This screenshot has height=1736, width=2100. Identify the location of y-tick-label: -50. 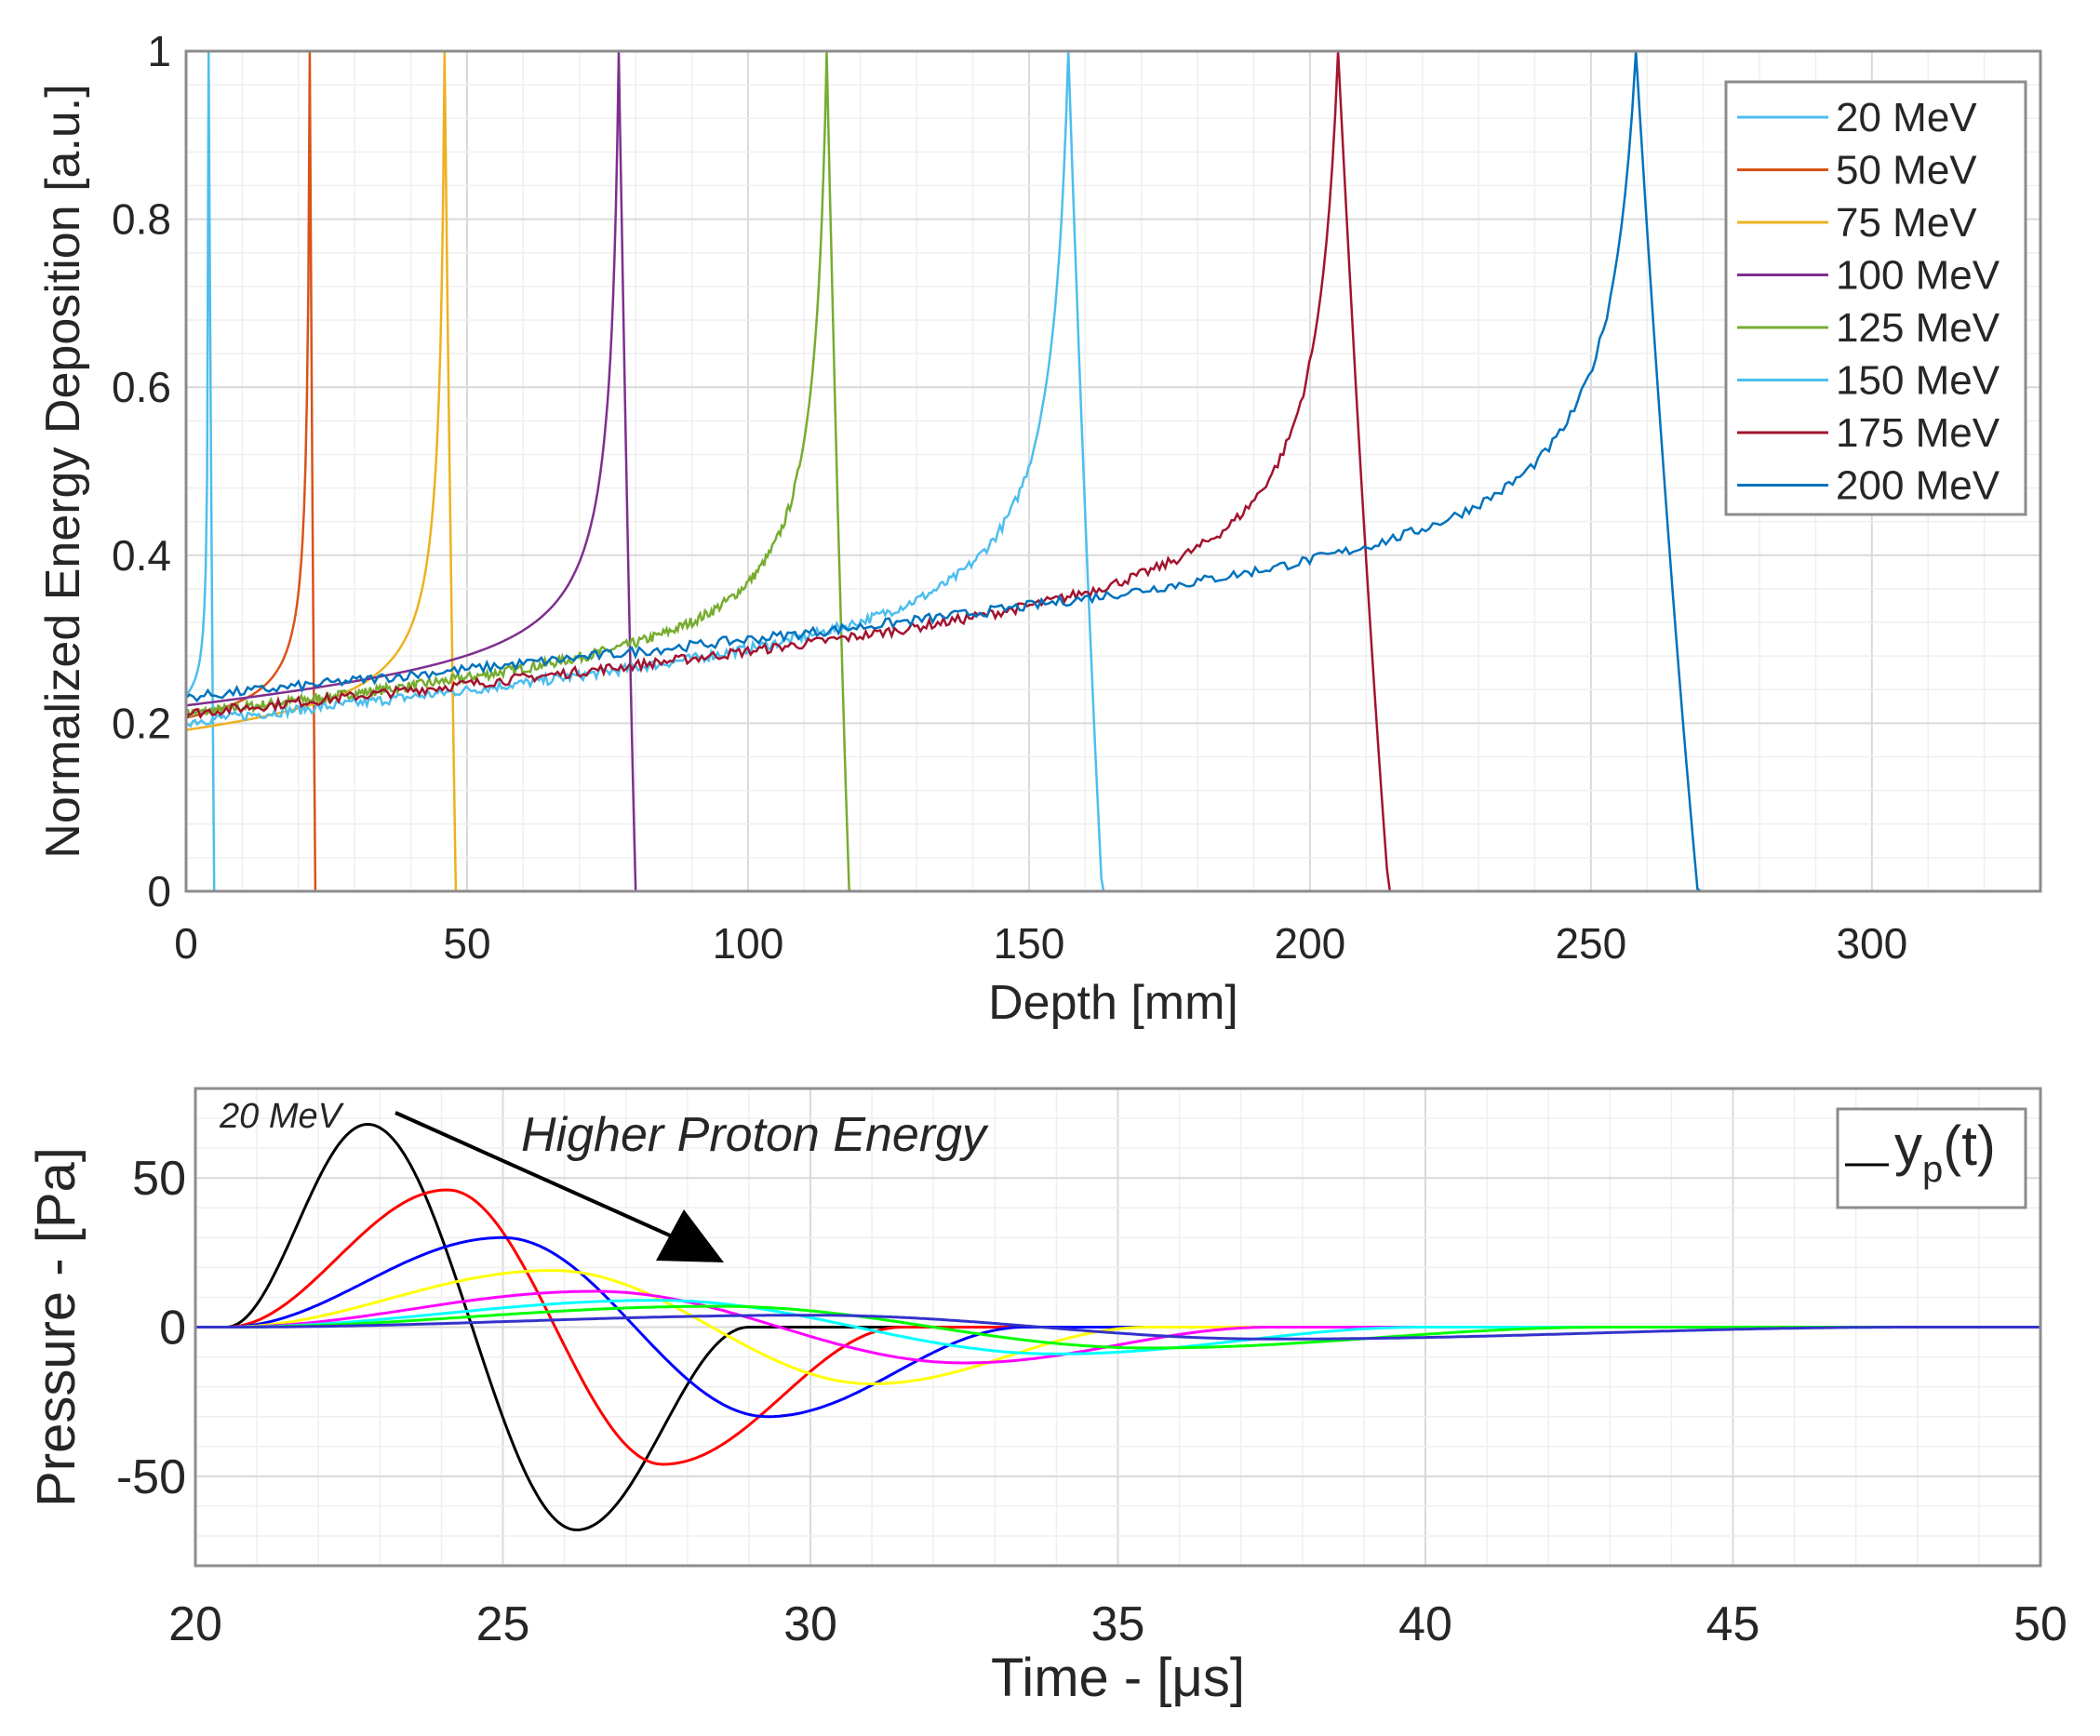
(151, 1477).